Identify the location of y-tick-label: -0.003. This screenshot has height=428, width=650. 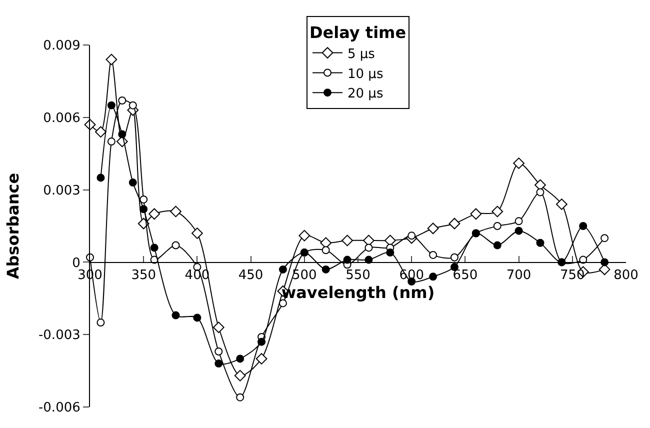
(59, 336).